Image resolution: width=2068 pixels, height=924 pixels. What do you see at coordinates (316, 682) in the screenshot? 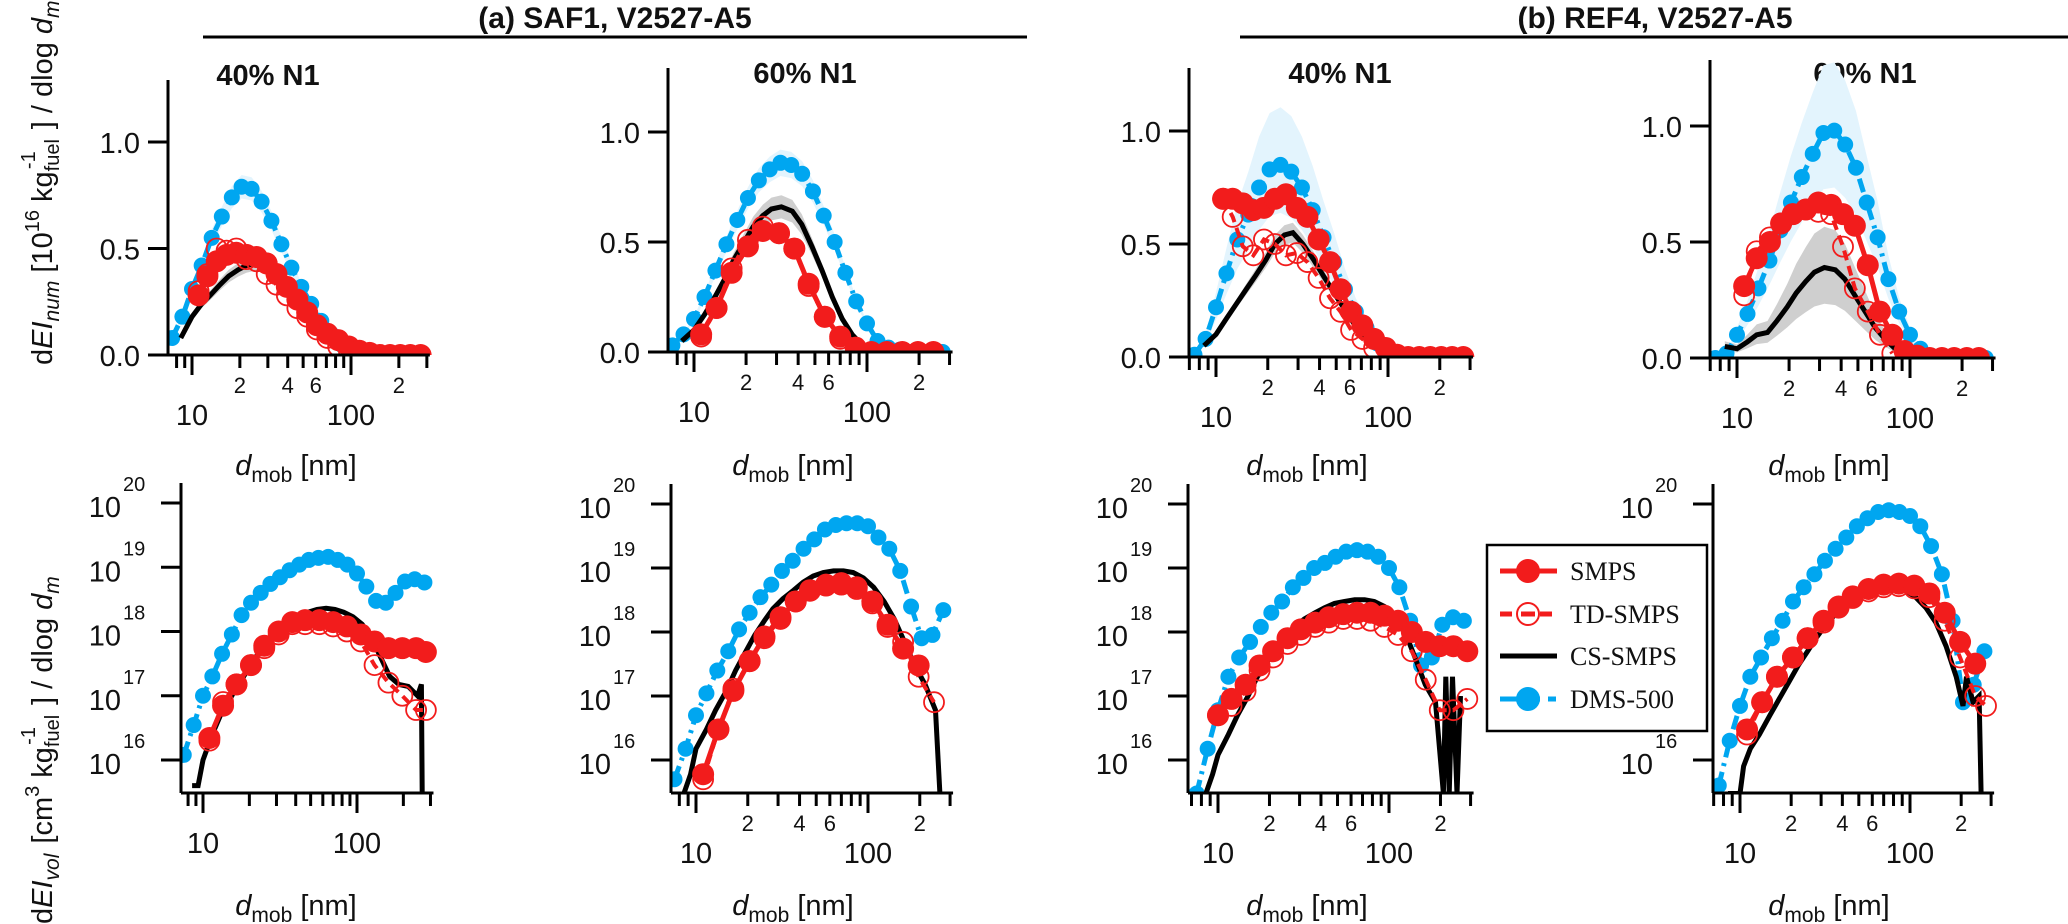
I see `series-td-smps-line` at bounding box center [316, 682].